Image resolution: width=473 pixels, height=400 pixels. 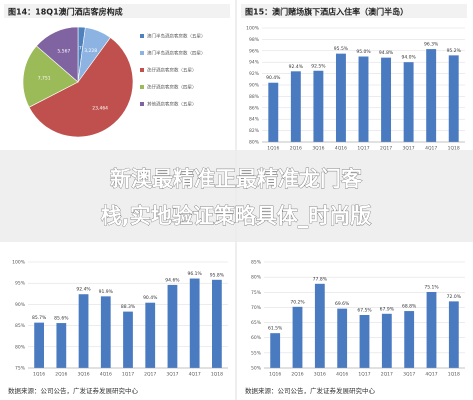 I want to click on chart-title: 图15：澳门赌场旗下酒店入住率（澳门半岛）, so click(x=326, y=12).